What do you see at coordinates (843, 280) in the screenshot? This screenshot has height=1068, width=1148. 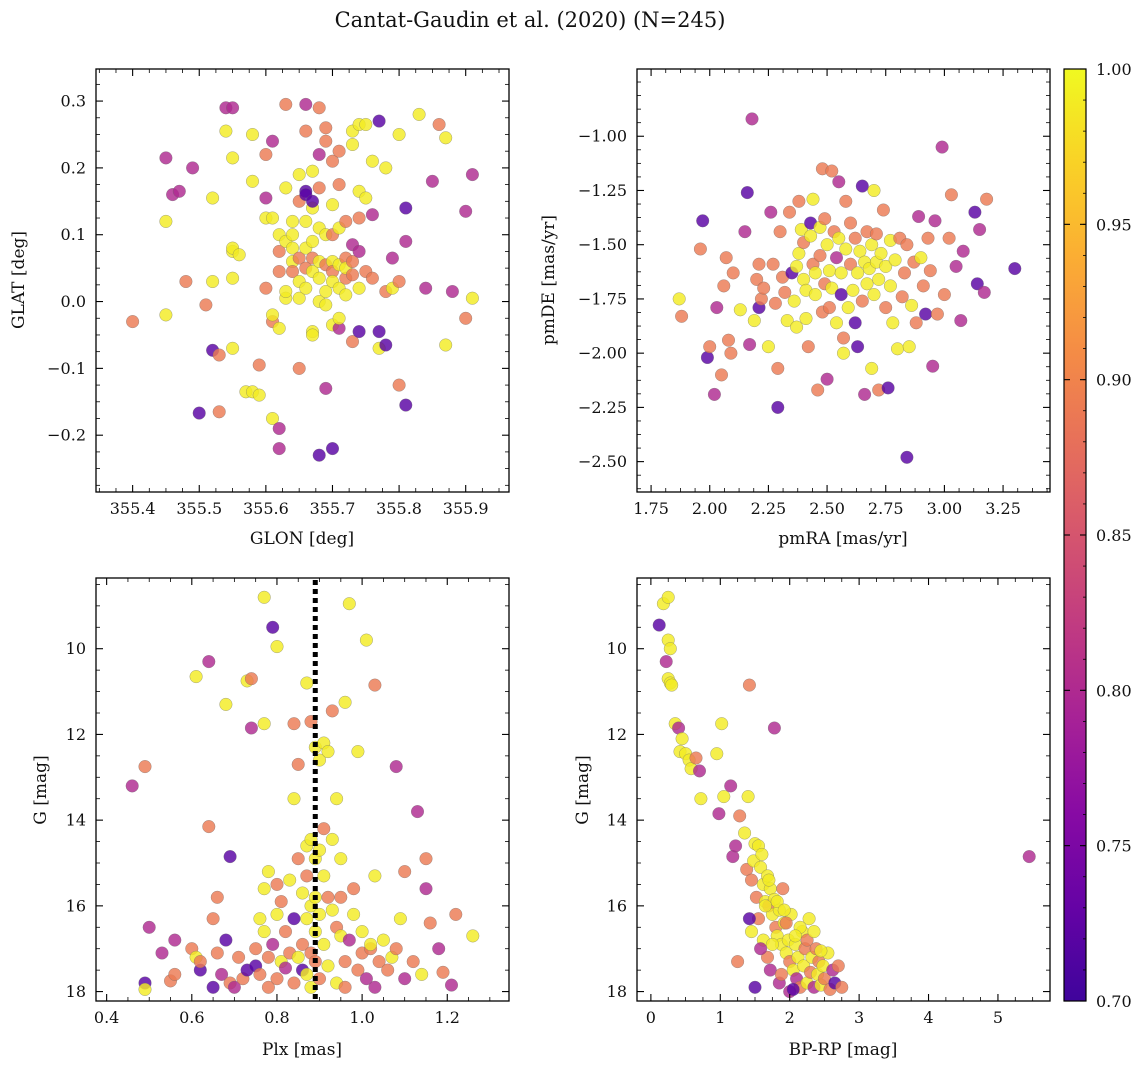 I see `pm-axes-frame` at bounding box center [843, 280].